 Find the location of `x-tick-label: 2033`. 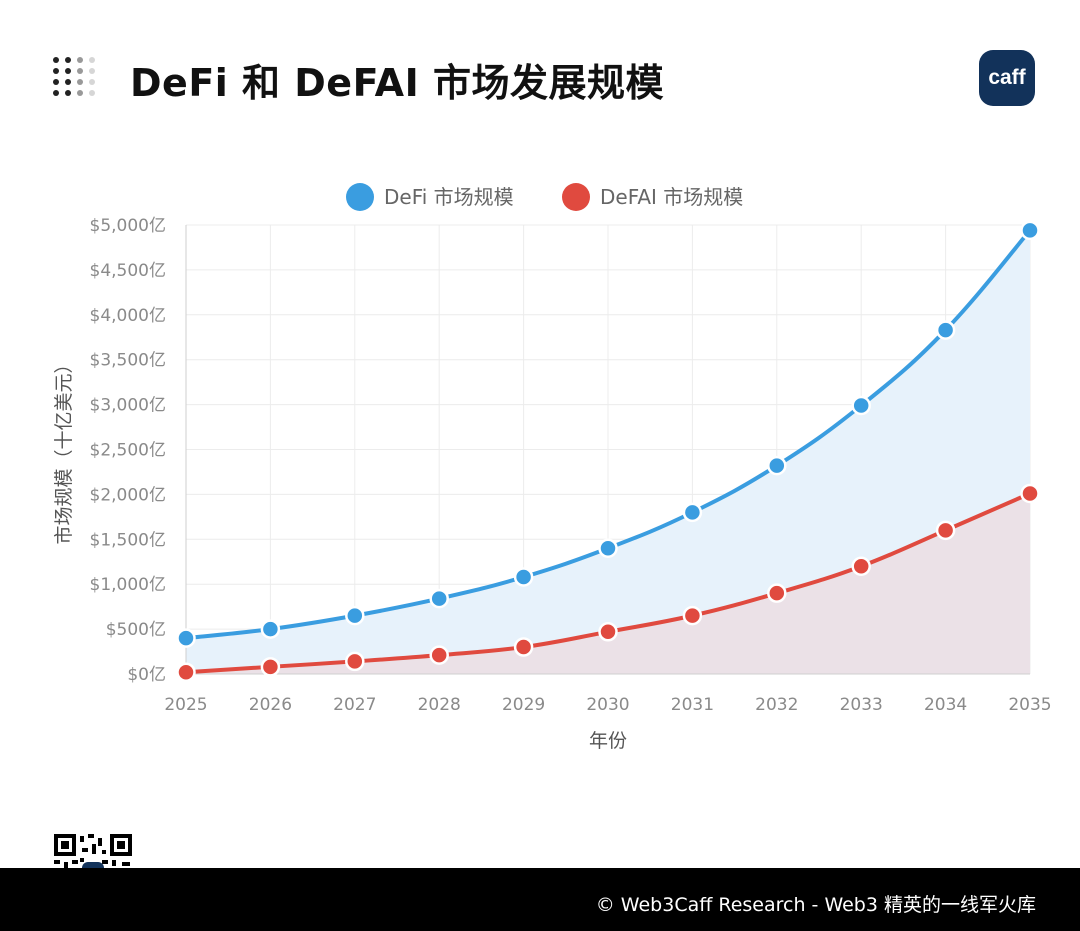

x-tick-label: 2033 is located at coordinates (861, 705).